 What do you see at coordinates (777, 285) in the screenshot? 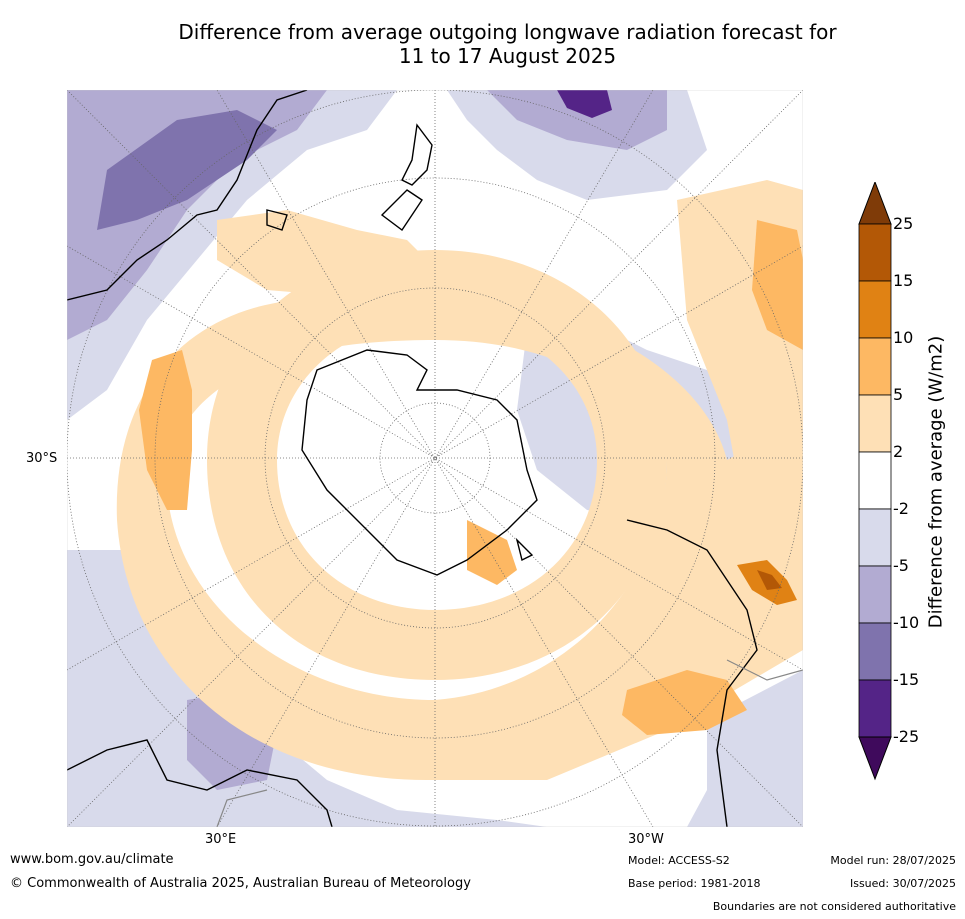
I see `anomaly-pos5-region-ne` at bounding box center [777, 285].